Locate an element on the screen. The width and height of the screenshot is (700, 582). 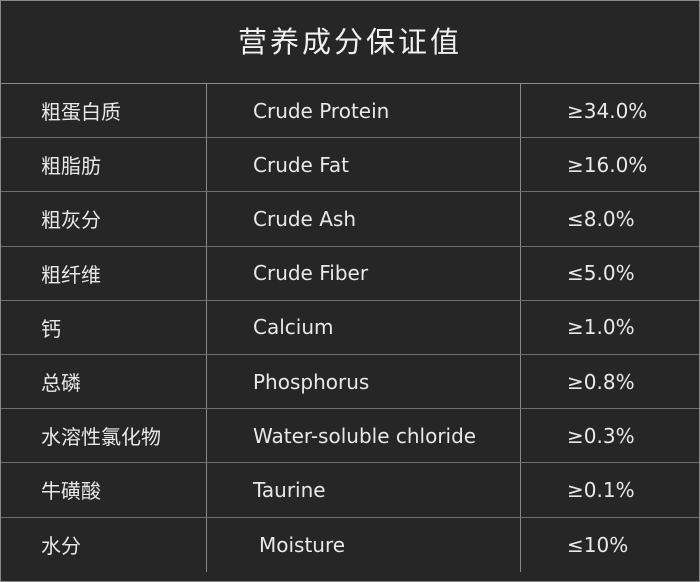
nutrient-name-en: Moisture is located at coordinates (364, 544).